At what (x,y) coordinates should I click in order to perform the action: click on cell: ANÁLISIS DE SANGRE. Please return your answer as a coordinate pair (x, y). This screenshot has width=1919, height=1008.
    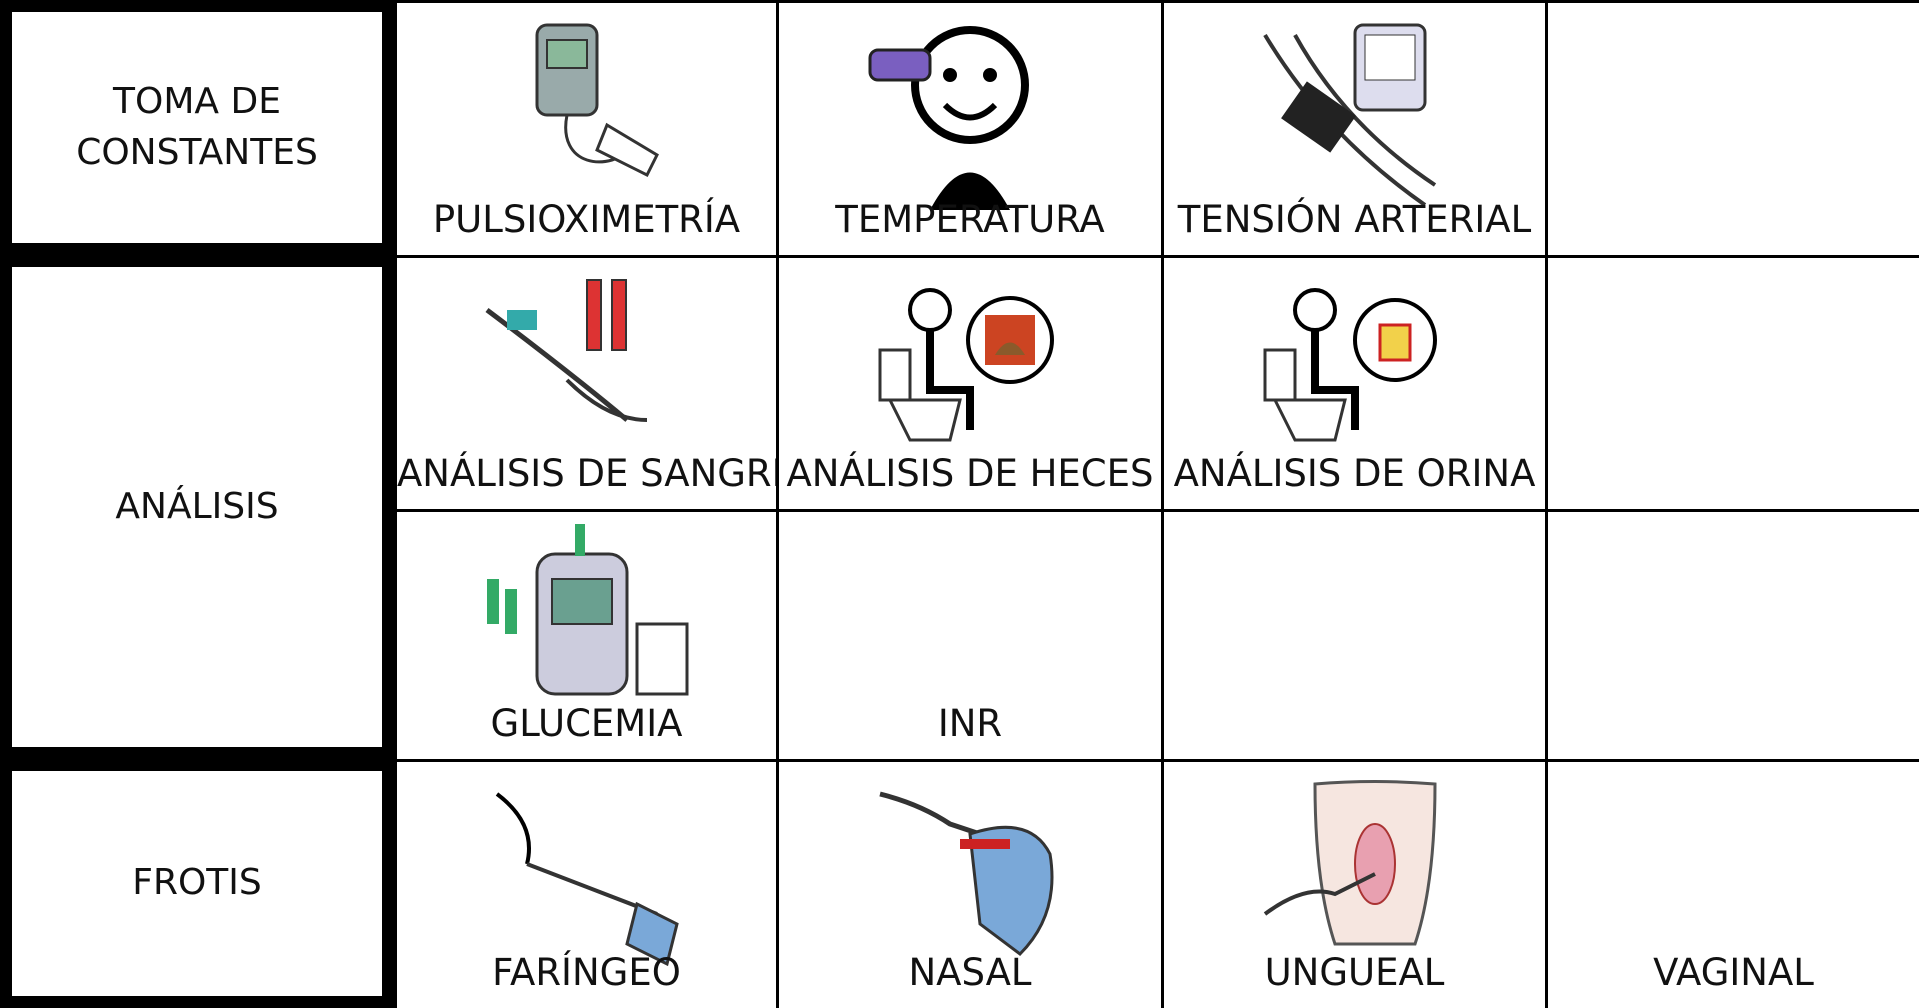
    Looking at the image, I should click on (595, 383).